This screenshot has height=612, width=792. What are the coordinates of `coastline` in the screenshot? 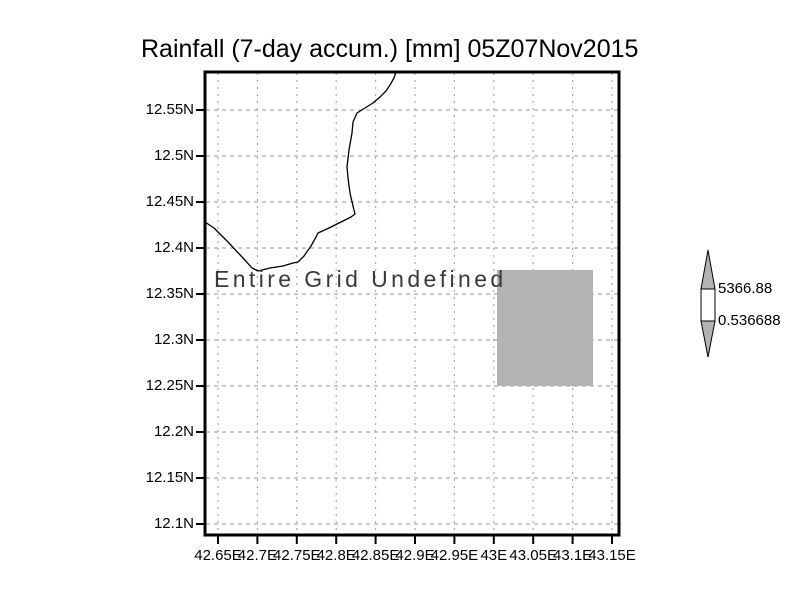 It's located at (300, 171).